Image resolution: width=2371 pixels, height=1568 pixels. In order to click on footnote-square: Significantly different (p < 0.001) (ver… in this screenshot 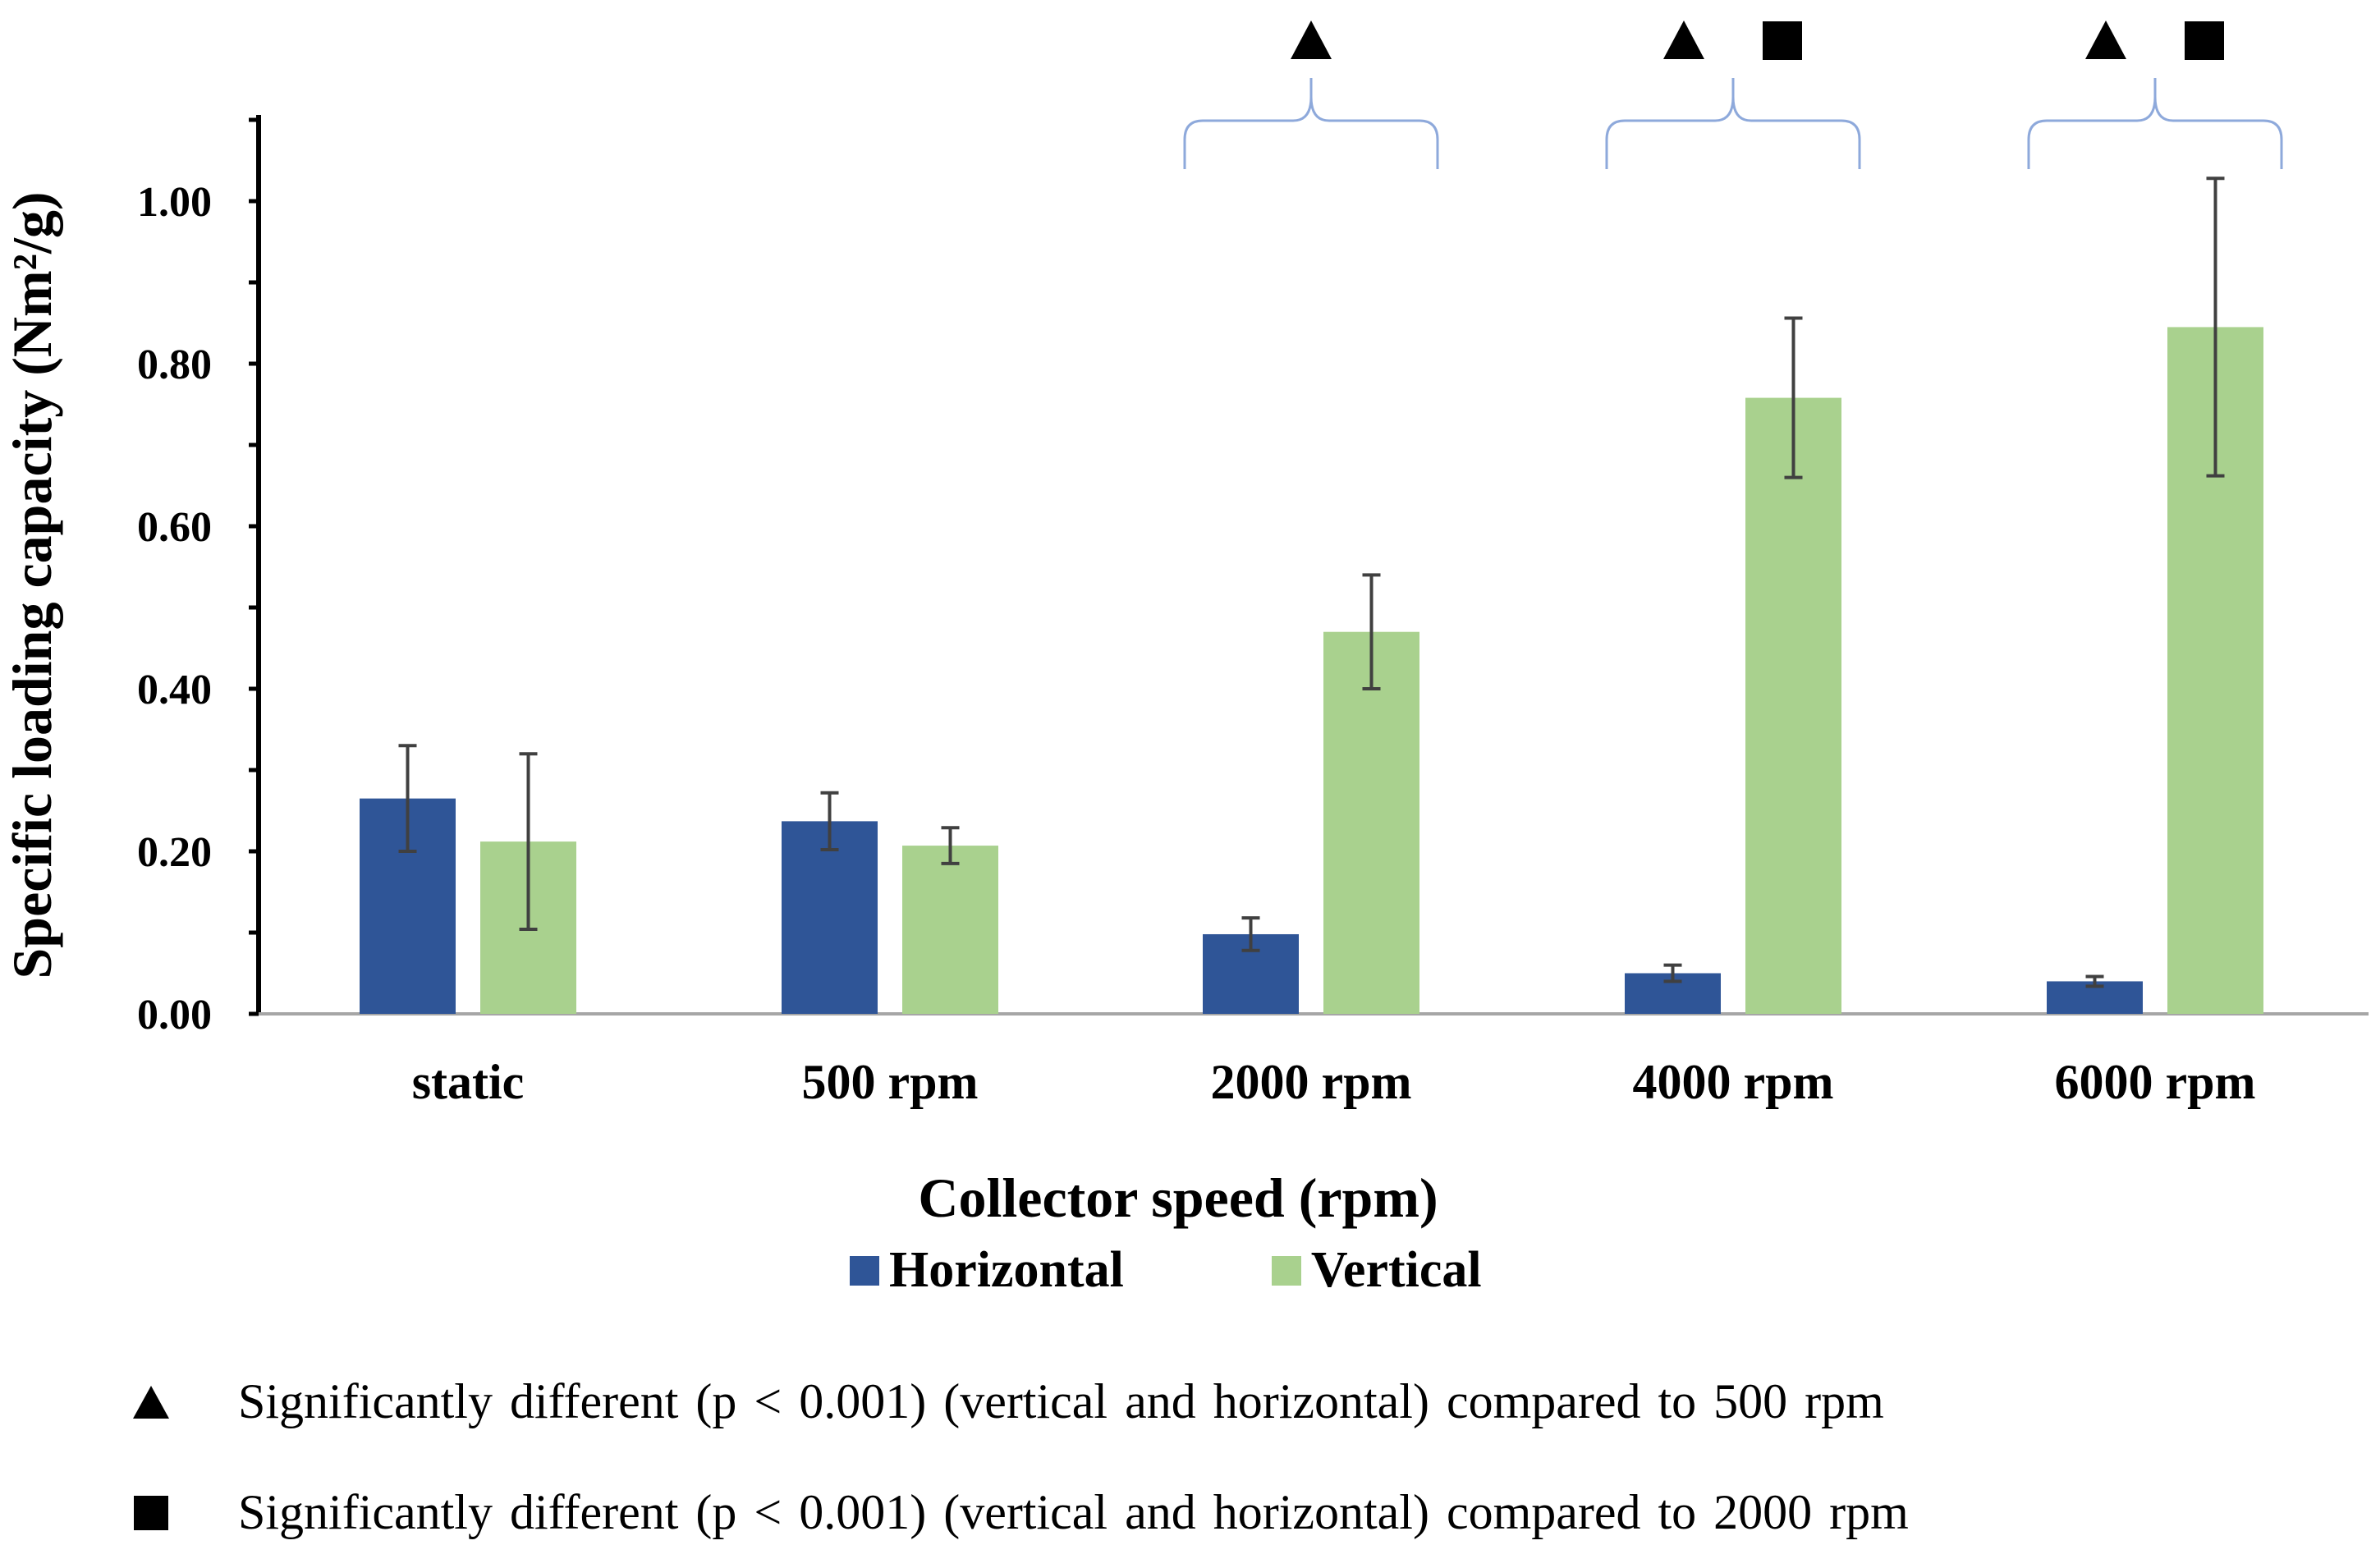, I will do `click(1020, 1512)`.